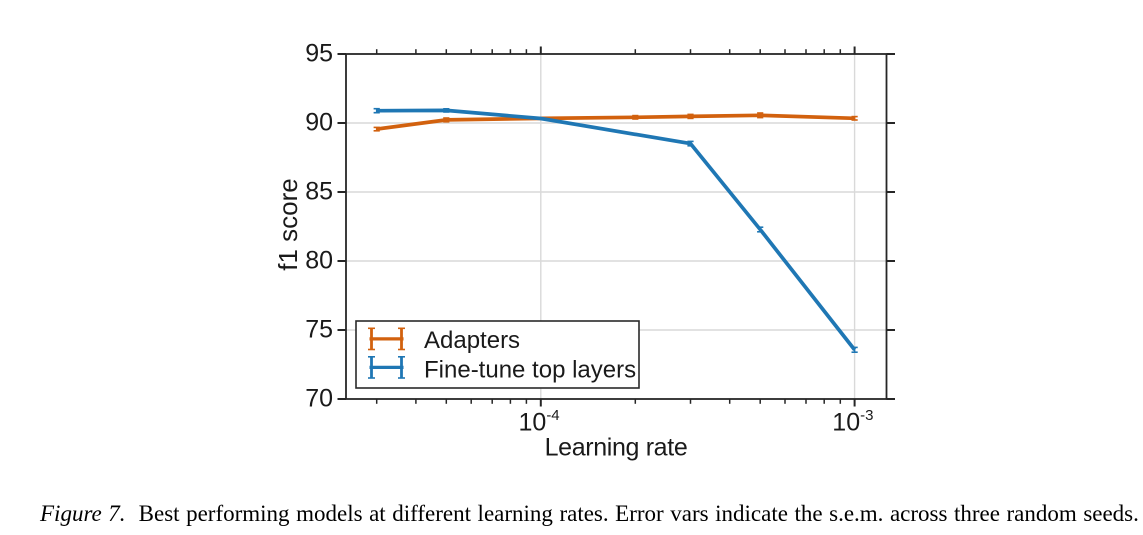 Image resolution: width=1143 pixels, height=535 pixels. I want to click on svg-text: 10-4, so click(539, 422).